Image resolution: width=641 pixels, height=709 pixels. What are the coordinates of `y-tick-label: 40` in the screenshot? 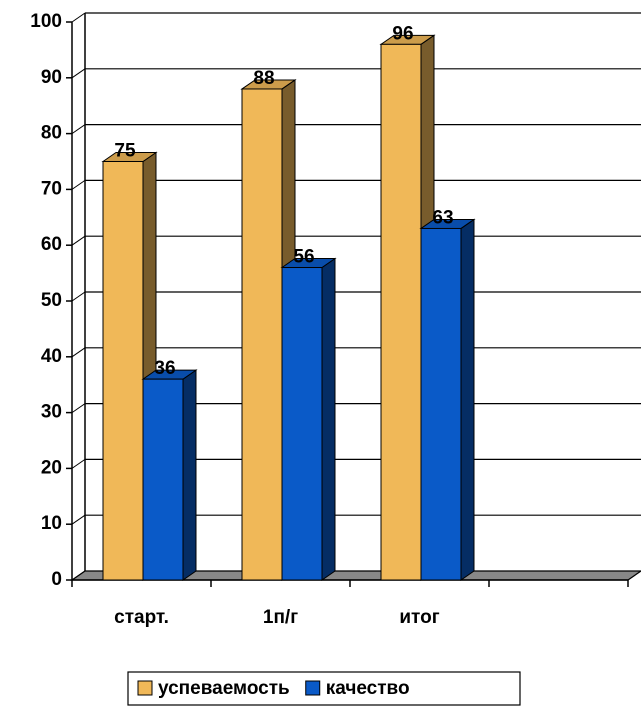 It's located at (51, 356).